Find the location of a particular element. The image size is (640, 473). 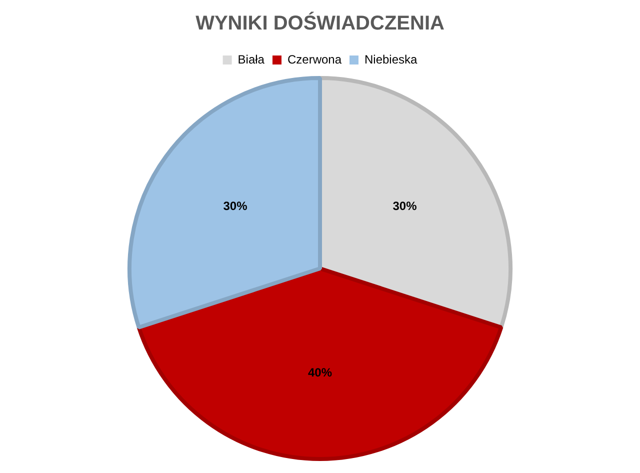

data-label: 40% is located at coordinates (320, 373).